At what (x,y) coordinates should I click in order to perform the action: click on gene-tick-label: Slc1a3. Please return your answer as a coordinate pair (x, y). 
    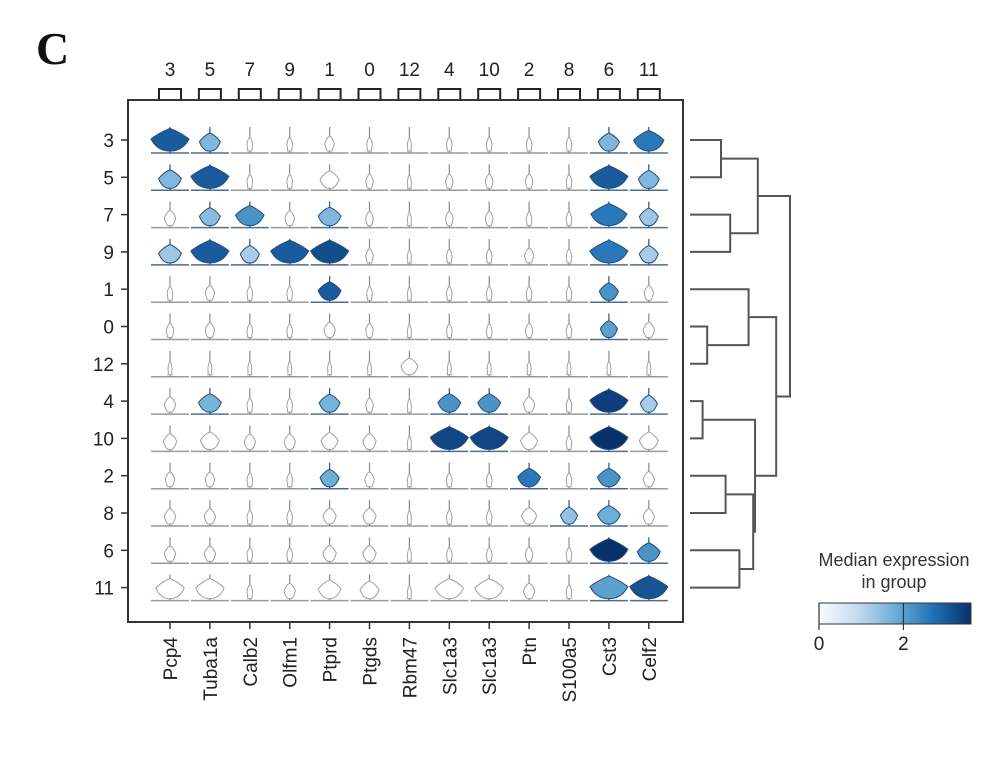
    Looking at the image, I should click on (490, 666).